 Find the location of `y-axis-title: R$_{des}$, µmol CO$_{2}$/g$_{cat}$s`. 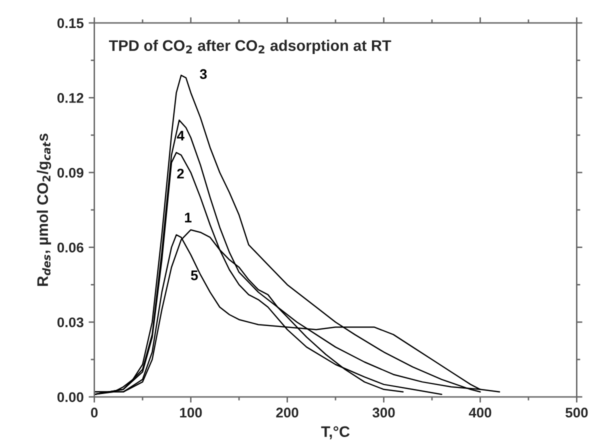

y-axis-title: R$_{des}$, µmol CO$_{2}$/g$_{cat}$s is located at coordinates (44, 210).